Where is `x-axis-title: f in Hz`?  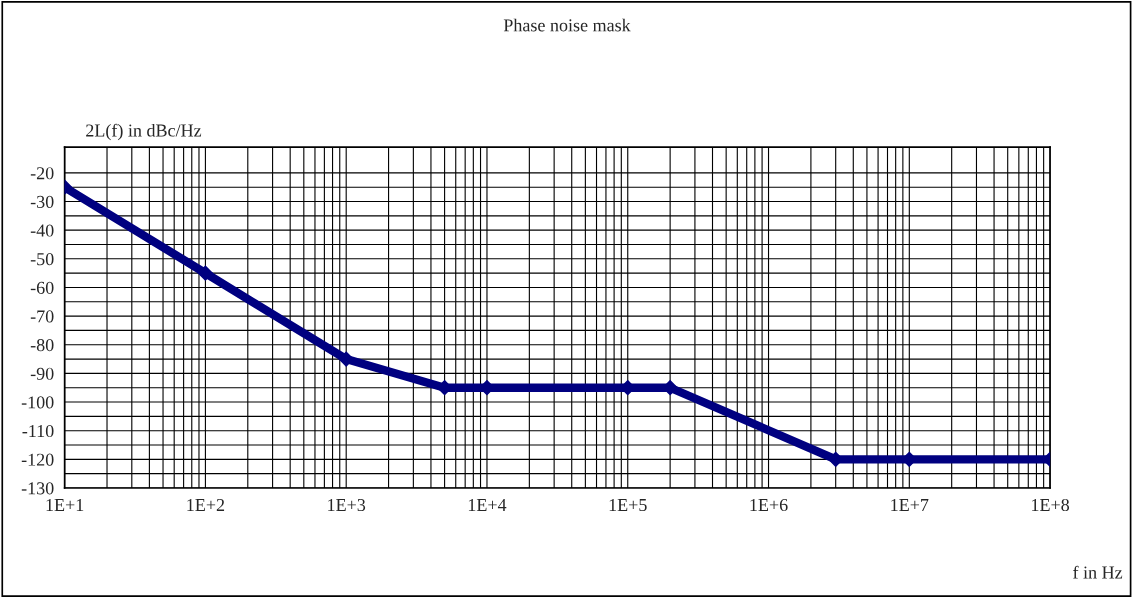
x-axis-title: f in Hz is located at coordinates (1098, 572).